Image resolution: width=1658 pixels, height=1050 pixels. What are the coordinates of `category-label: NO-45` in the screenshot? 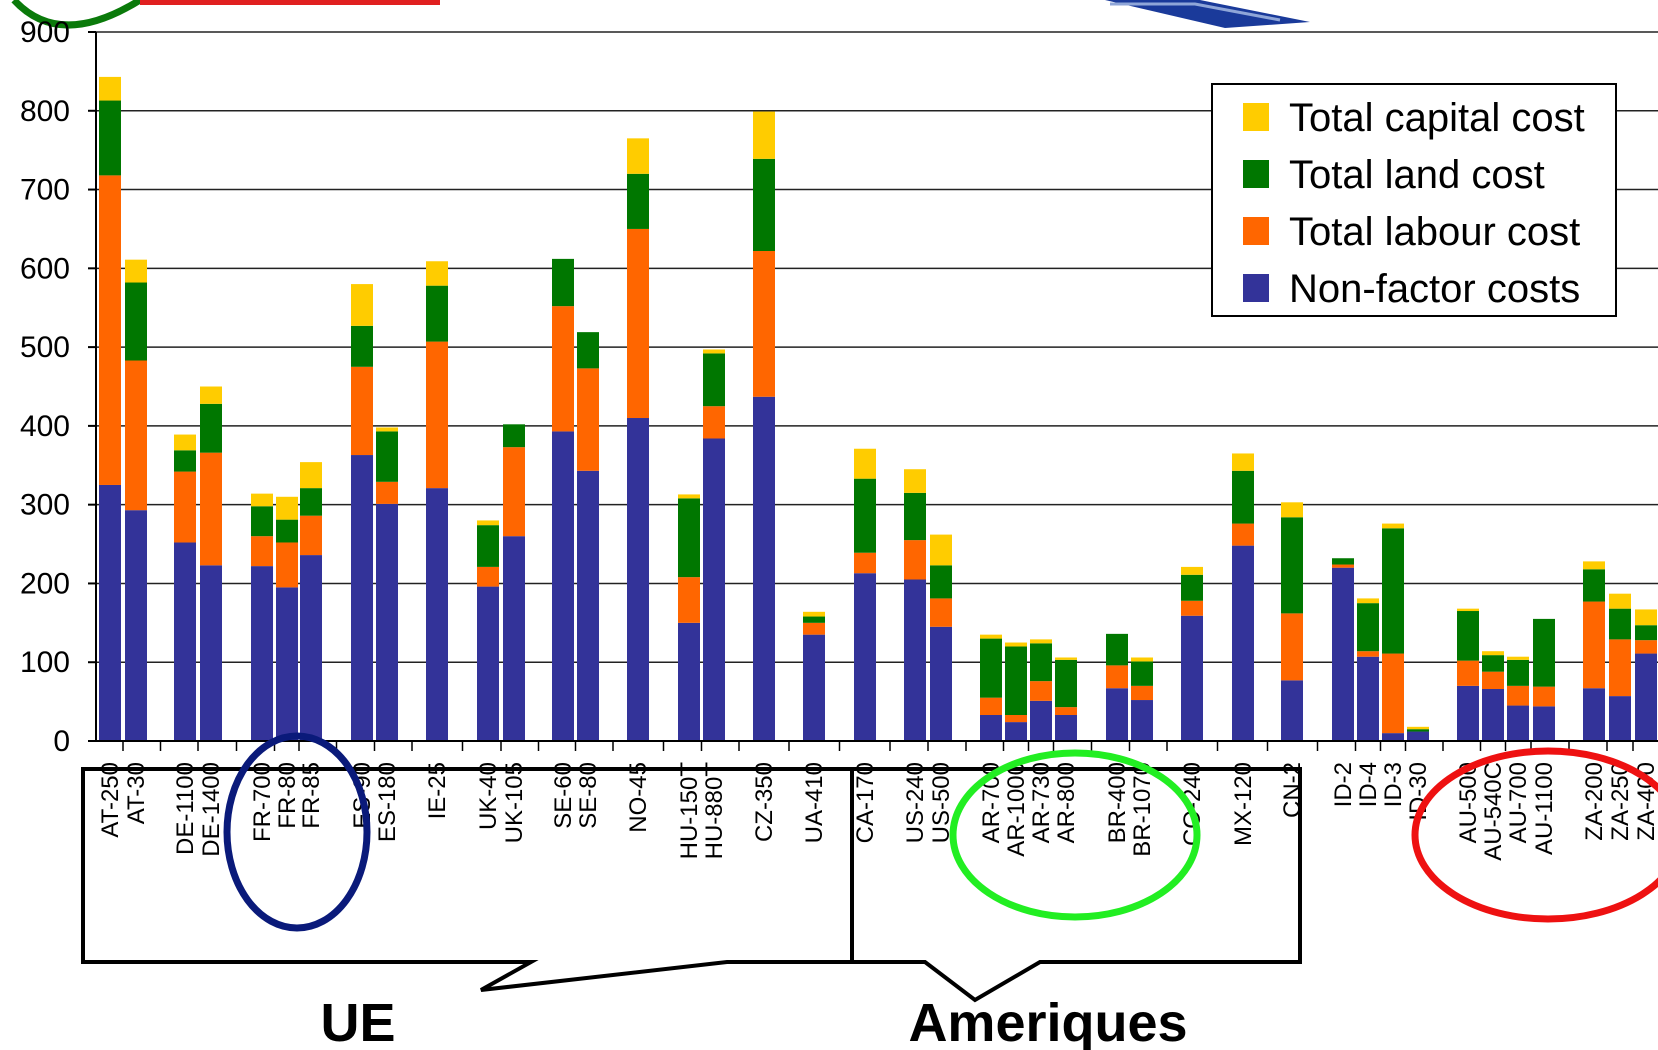 It's located at (638, 797).